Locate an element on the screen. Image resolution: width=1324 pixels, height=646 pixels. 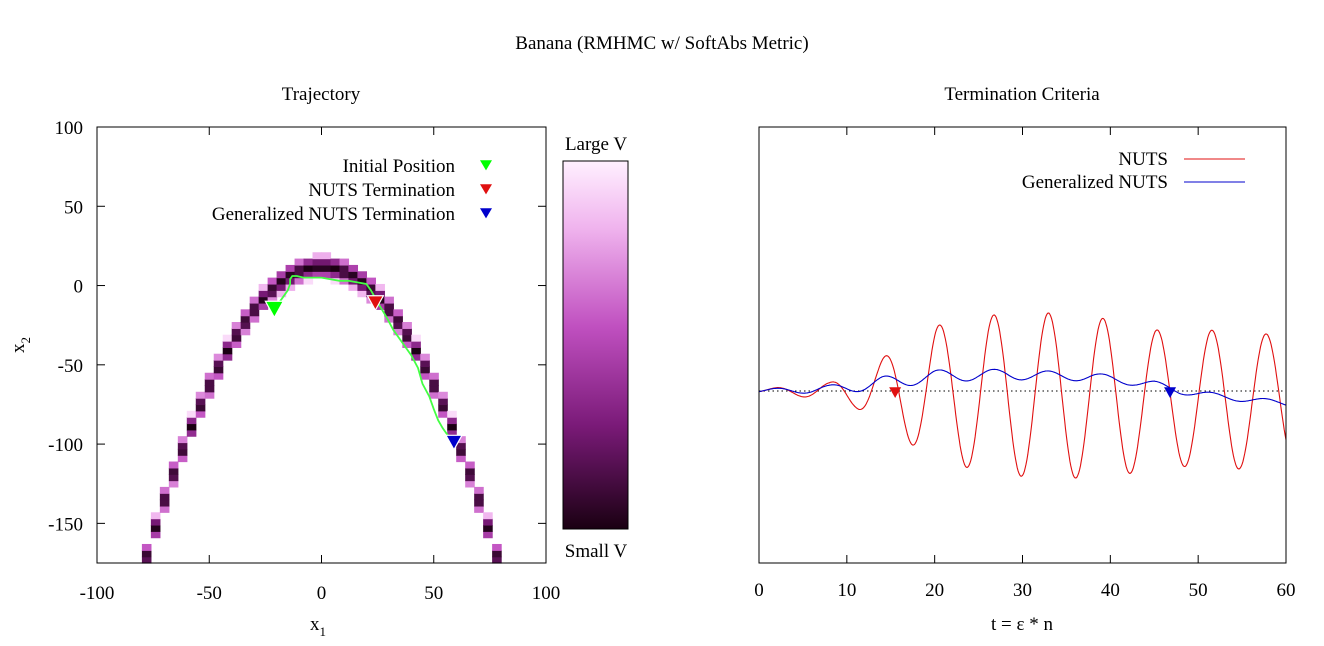
legend-swatch is located at coordinates (486, 213).